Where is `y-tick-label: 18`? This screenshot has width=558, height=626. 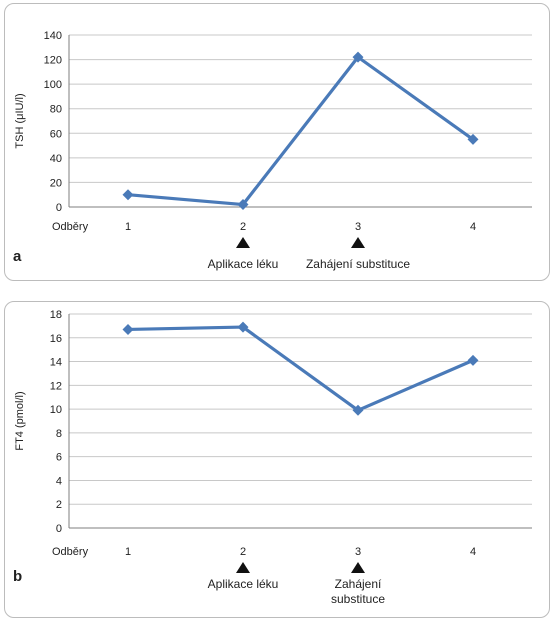
y-tick-label: 18 is located at coordinates (56, 315).